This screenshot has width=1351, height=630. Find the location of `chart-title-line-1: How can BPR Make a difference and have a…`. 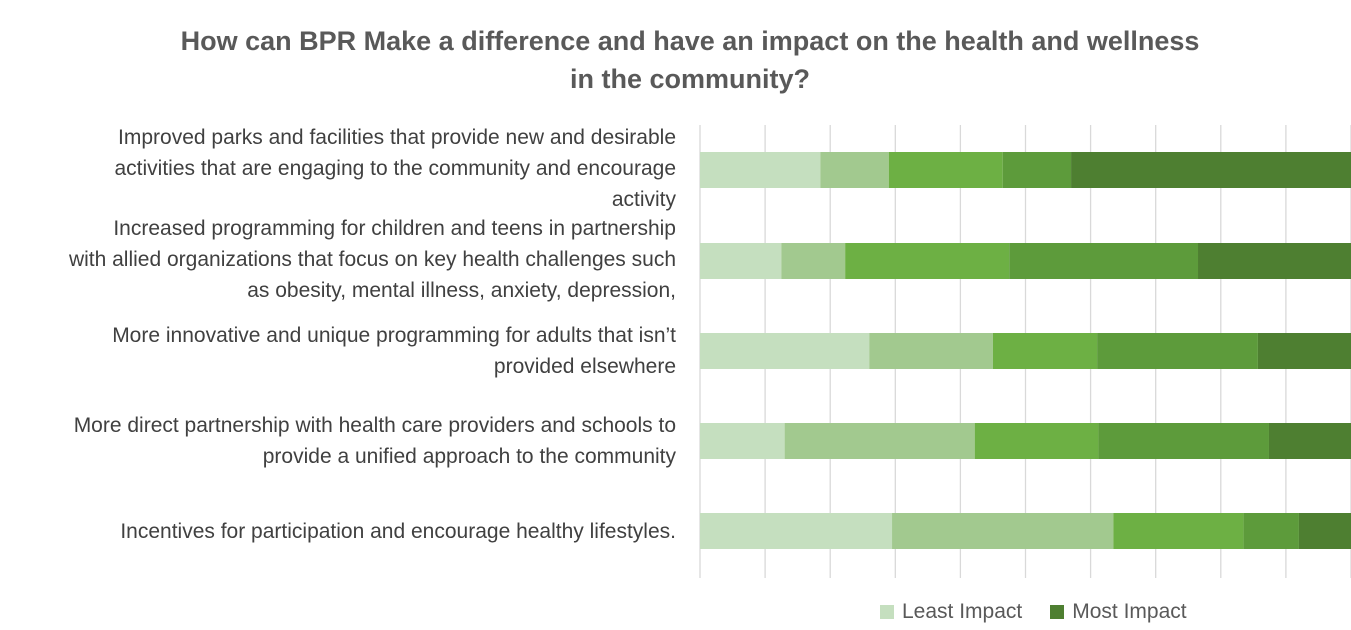

chart-title-line-1: How can BPR Make a difference and have a… is located at coordinates (690, 41).